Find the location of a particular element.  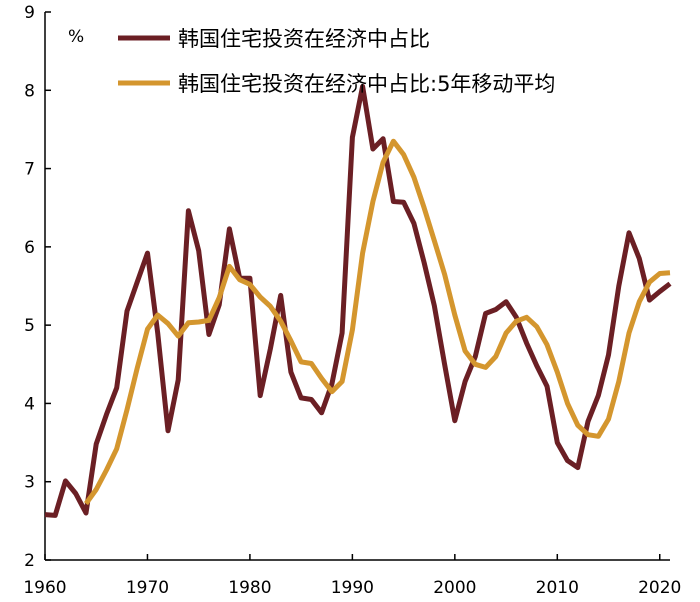

y-unit-label: % is located at coordinates (76, 37).